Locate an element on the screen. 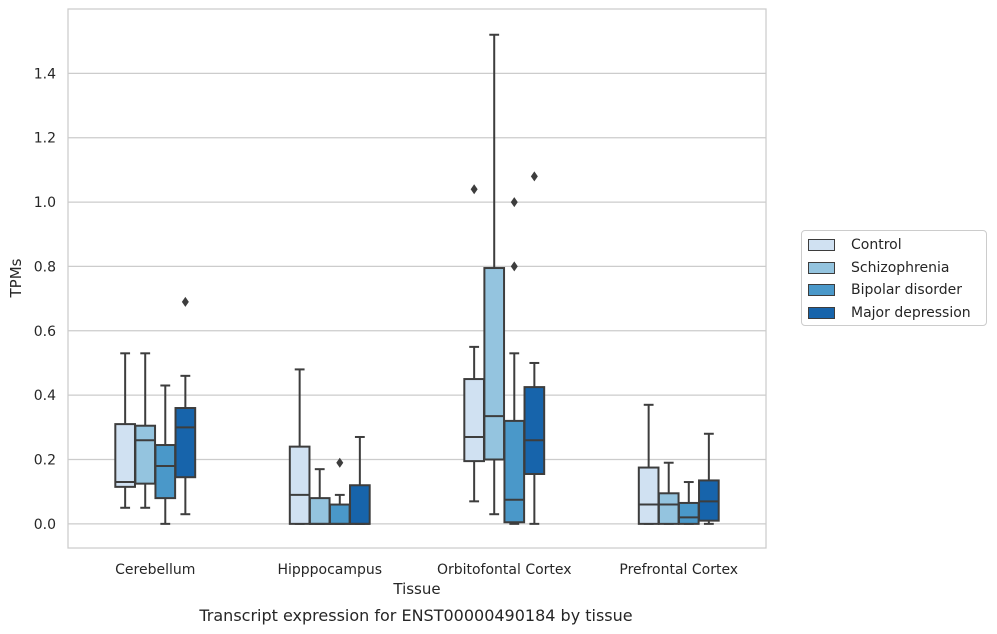 This screenshot has width=997, height=634. y-tick-label: 0.4 is located at coordinates (45, 396).